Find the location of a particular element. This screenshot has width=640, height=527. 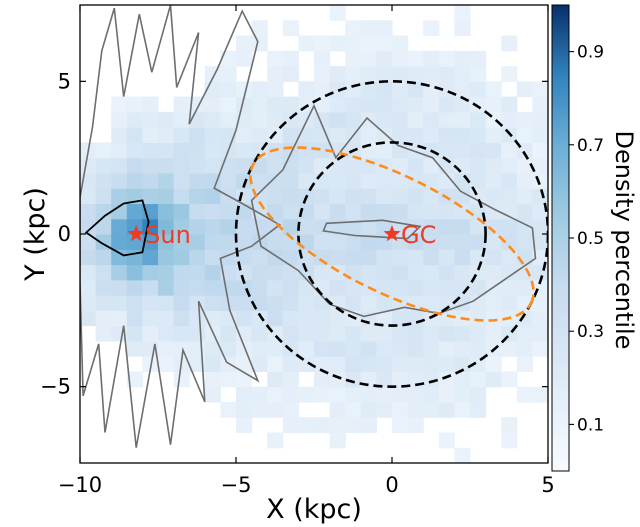

x-tick-label: −10 is located at coordinates (80, 485).